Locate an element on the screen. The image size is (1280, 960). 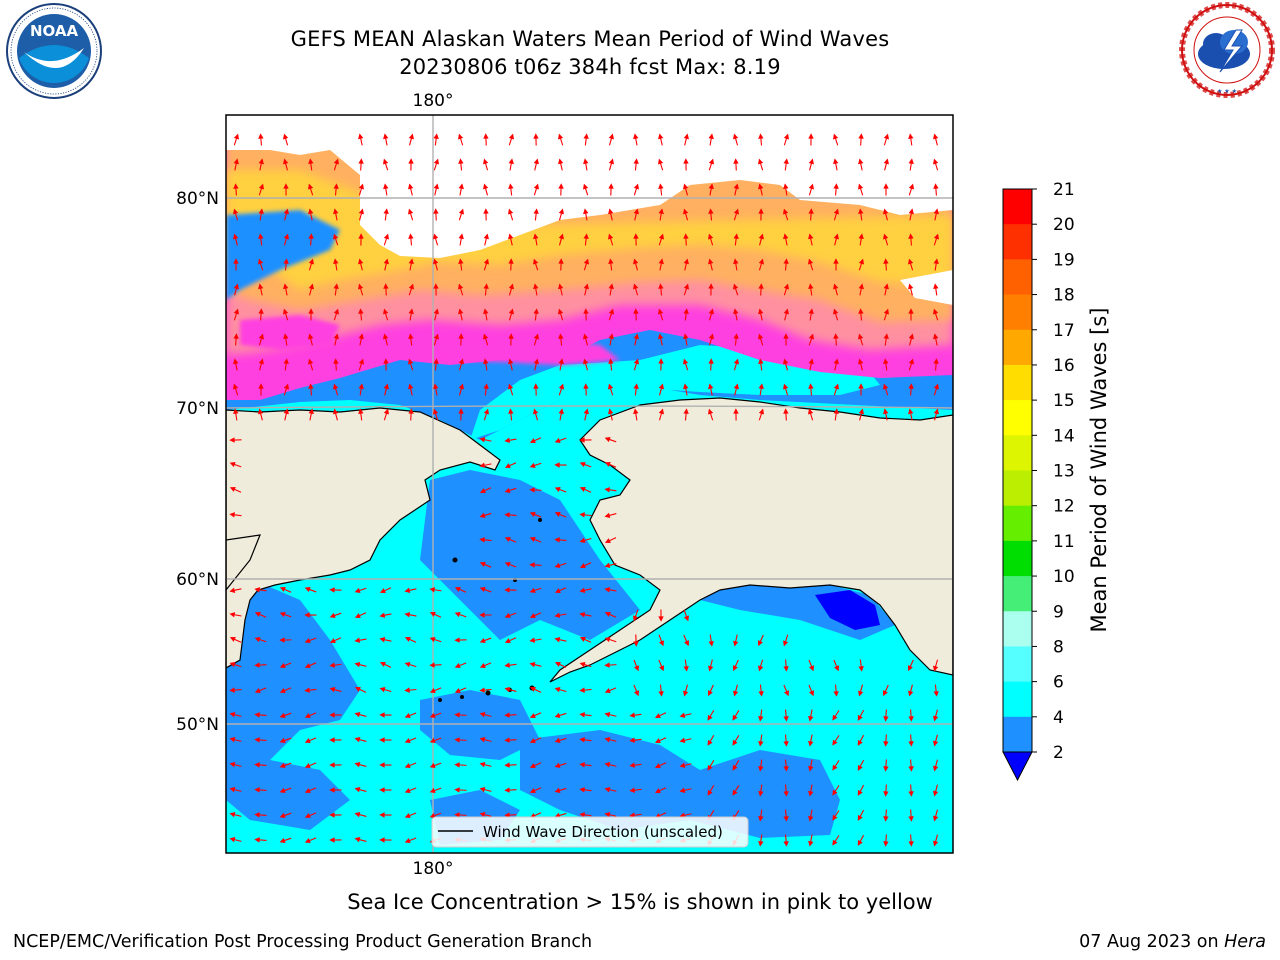
noaa-logo: NOAA is located at coordinates (54, 51).